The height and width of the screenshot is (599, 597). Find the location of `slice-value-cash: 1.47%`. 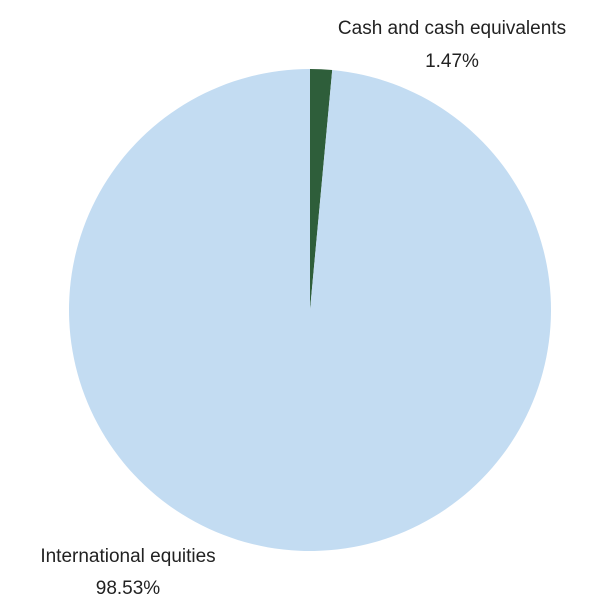

slice-value-cash: 1.47% is located at coordinates (452, 61).